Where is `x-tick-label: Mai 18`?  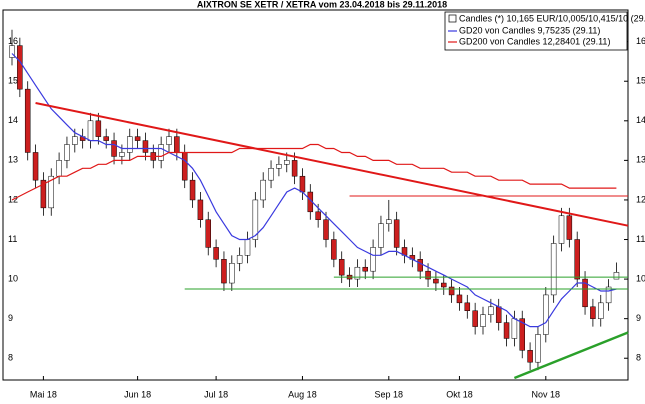
x-tick-label: Mai 18 is located at coordinates (43, 394).